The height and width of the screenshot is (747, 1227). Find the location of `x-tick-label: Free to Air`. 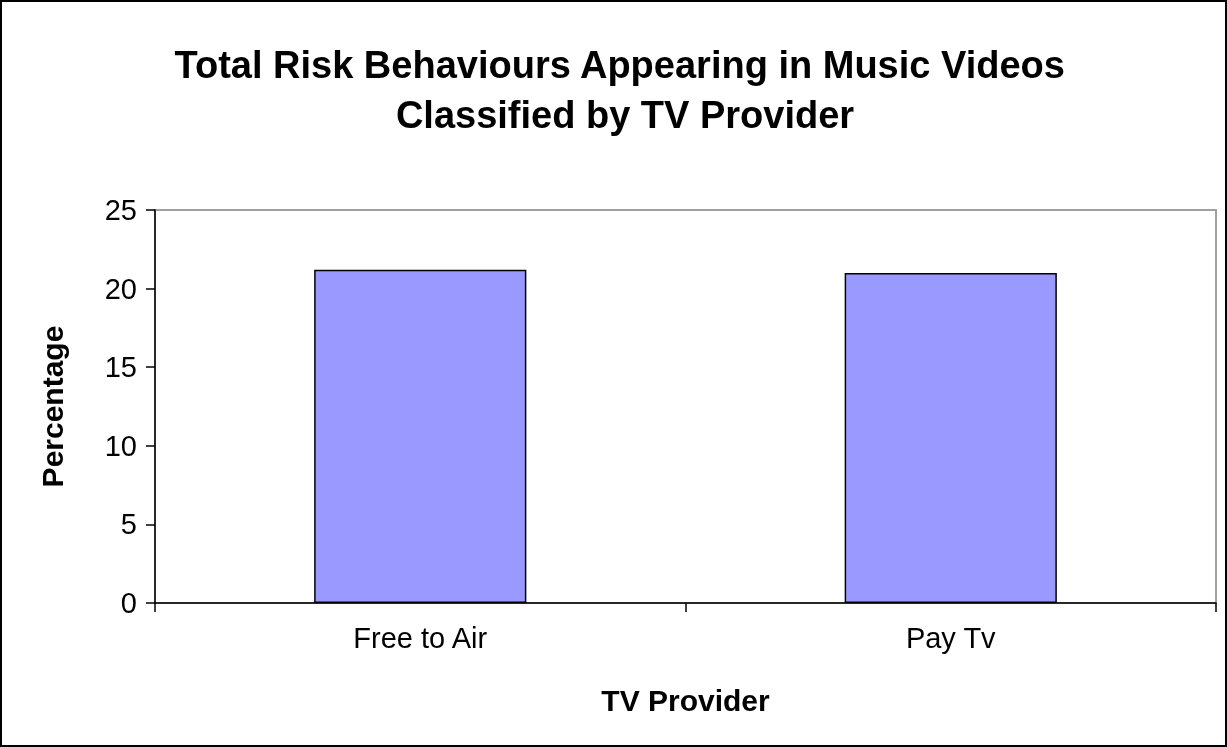

x-tick-label: Free to Air is located at coordinates (420, 637).